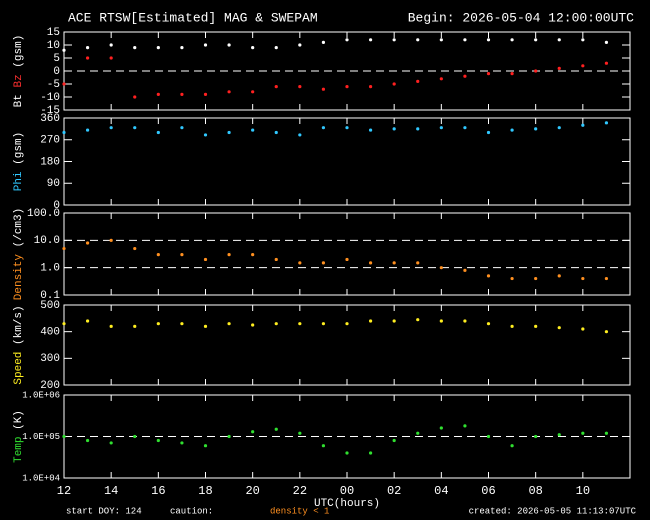 The width and height of the screenshot is (650, 520). Describe the element at coordinates (488, 491) in the screenshot. I see `x-tick-label: 06` at that location.